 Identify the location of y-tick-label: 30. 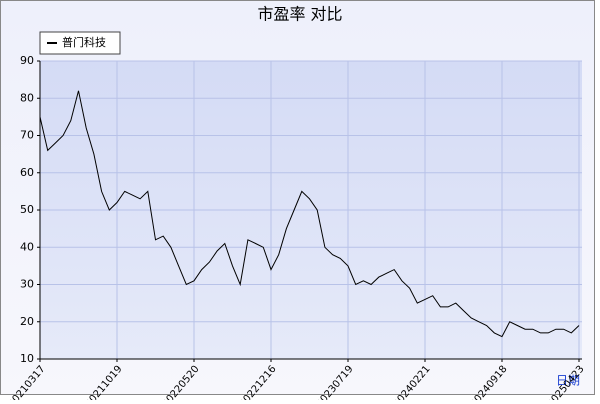
(27, 284).